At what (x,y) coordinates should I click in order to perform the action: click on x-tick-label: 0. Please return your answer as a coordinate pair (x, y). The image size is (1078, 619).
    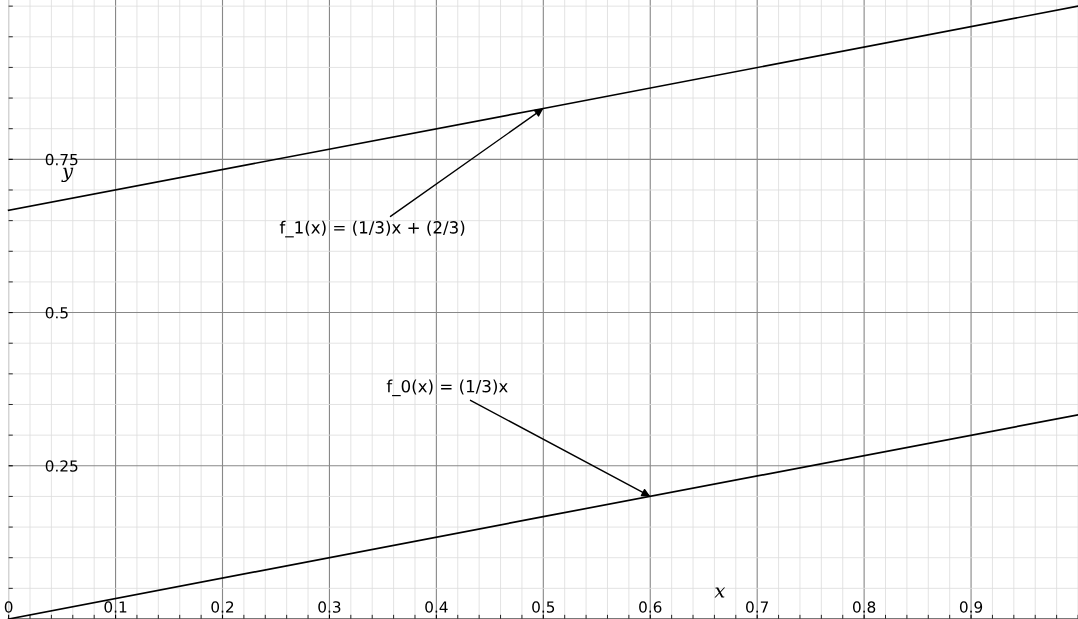
    Looking at the image, I should click on (8, 607).